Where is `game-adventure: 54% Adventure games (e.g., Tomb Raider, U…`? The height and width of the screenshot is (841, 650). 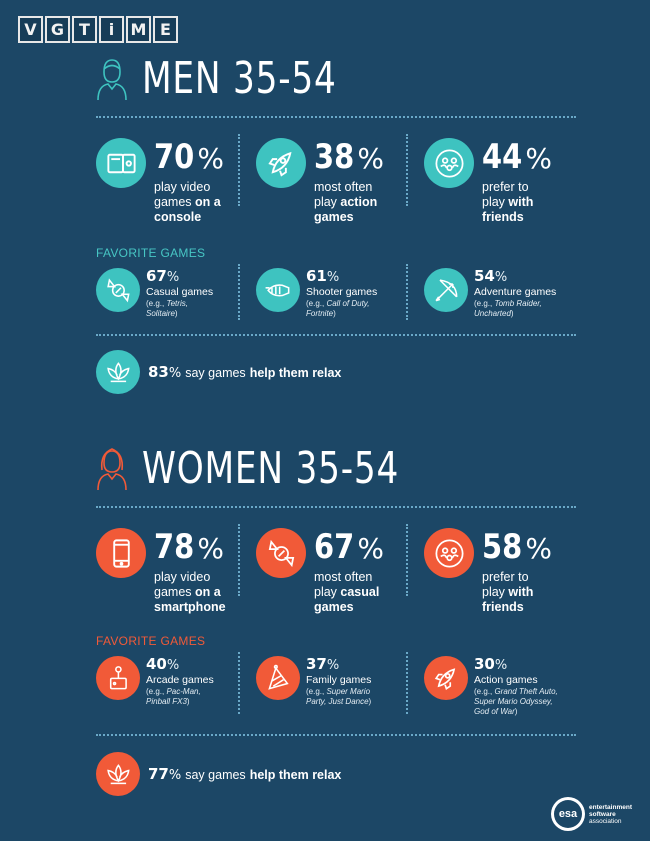
game-adventure: 54% Adventure games (e.g., Tomb Raider, U… is located at coordinates (490, 293).